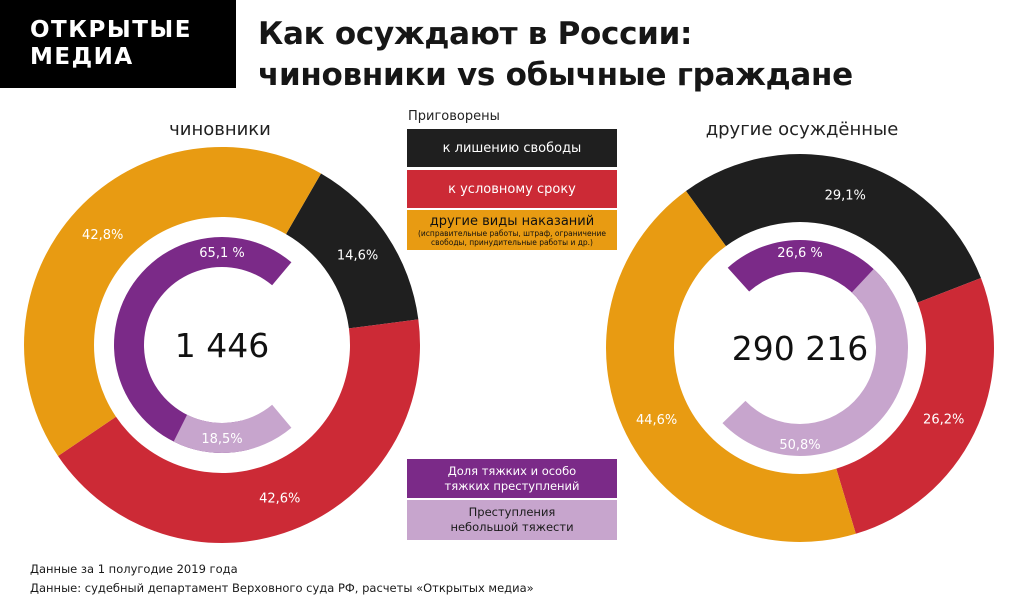  What do you see at coordinates (512, 470) in the screenshot?
I see `legend-grave-line-1: Доля тяжких и особо` at bounding box center [512, 470].